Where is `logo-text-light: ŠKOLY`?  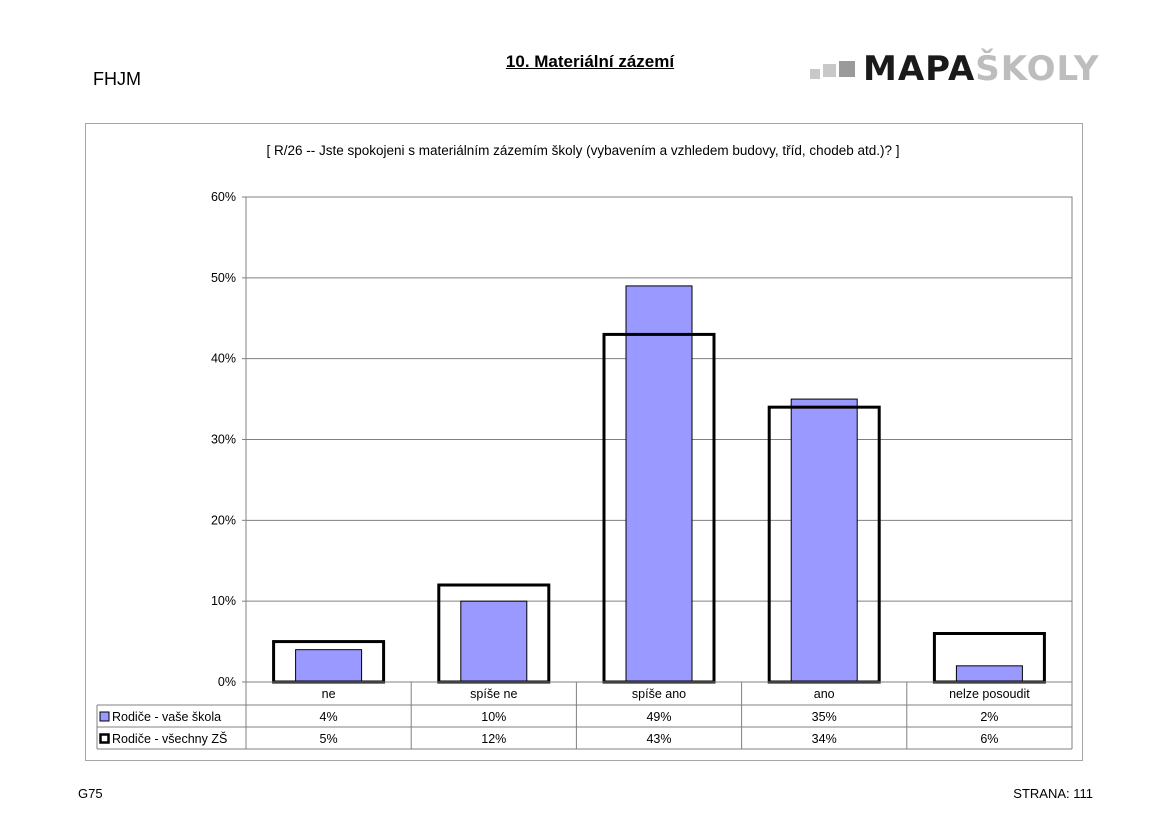
logo-text-light: ŠKOLY is located at coordinates (1037, 69).